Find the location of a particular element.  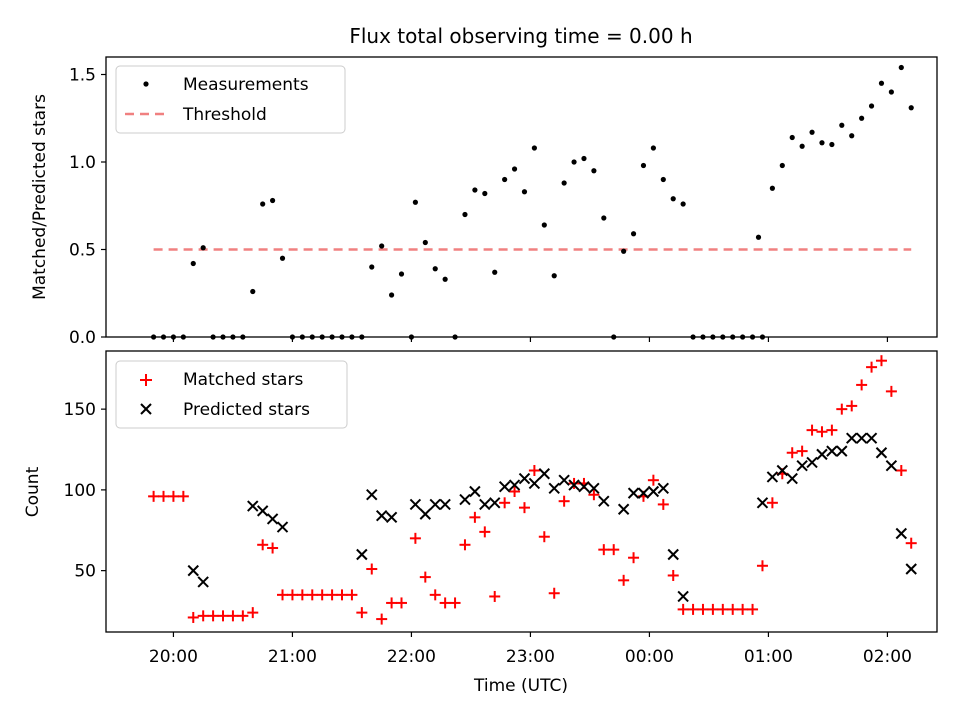

bottom-legend: Matched stars Predicted stars is located at coordinates (231, 394).